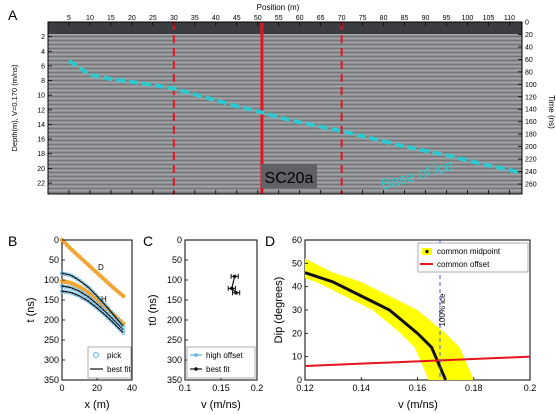  What do you see at coordinates (196, 355) in the screenshot?
I see `legend-high-offset-marker` at bounding box center [196, 355].